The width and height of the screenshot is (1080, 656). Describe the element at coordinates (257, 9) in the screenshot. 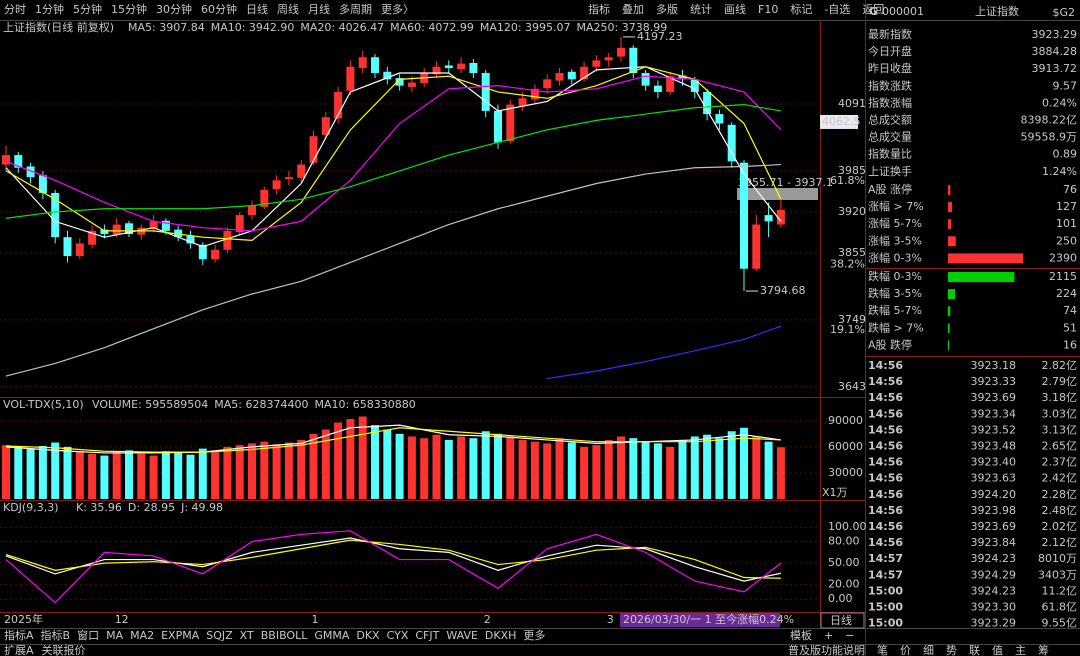

I see `period-tab: 日线` at that location.